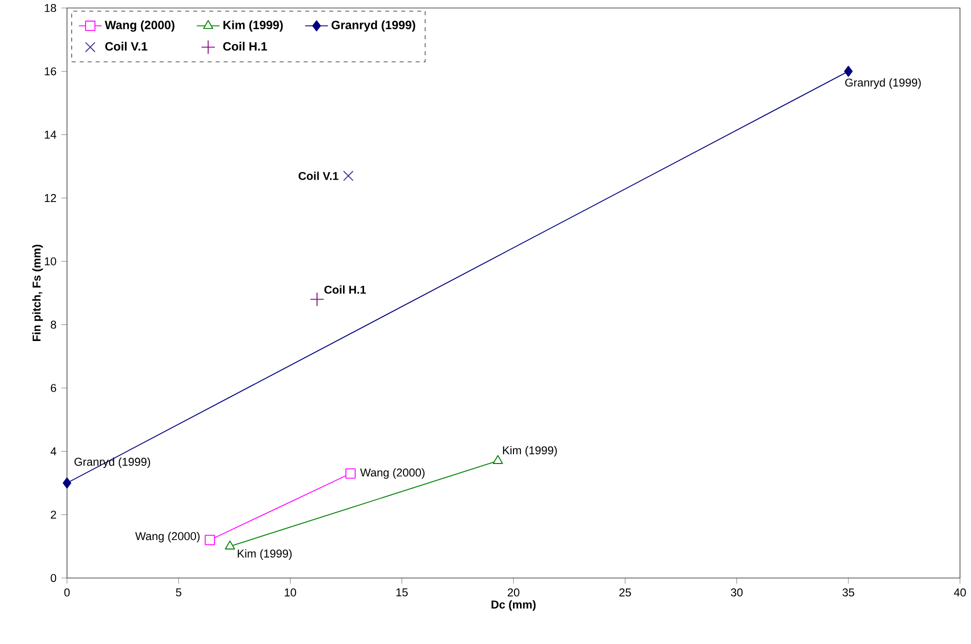 This screenshot has height=644, width=971. I want to click on legend-label: Wang (2000), so click(139, 26).